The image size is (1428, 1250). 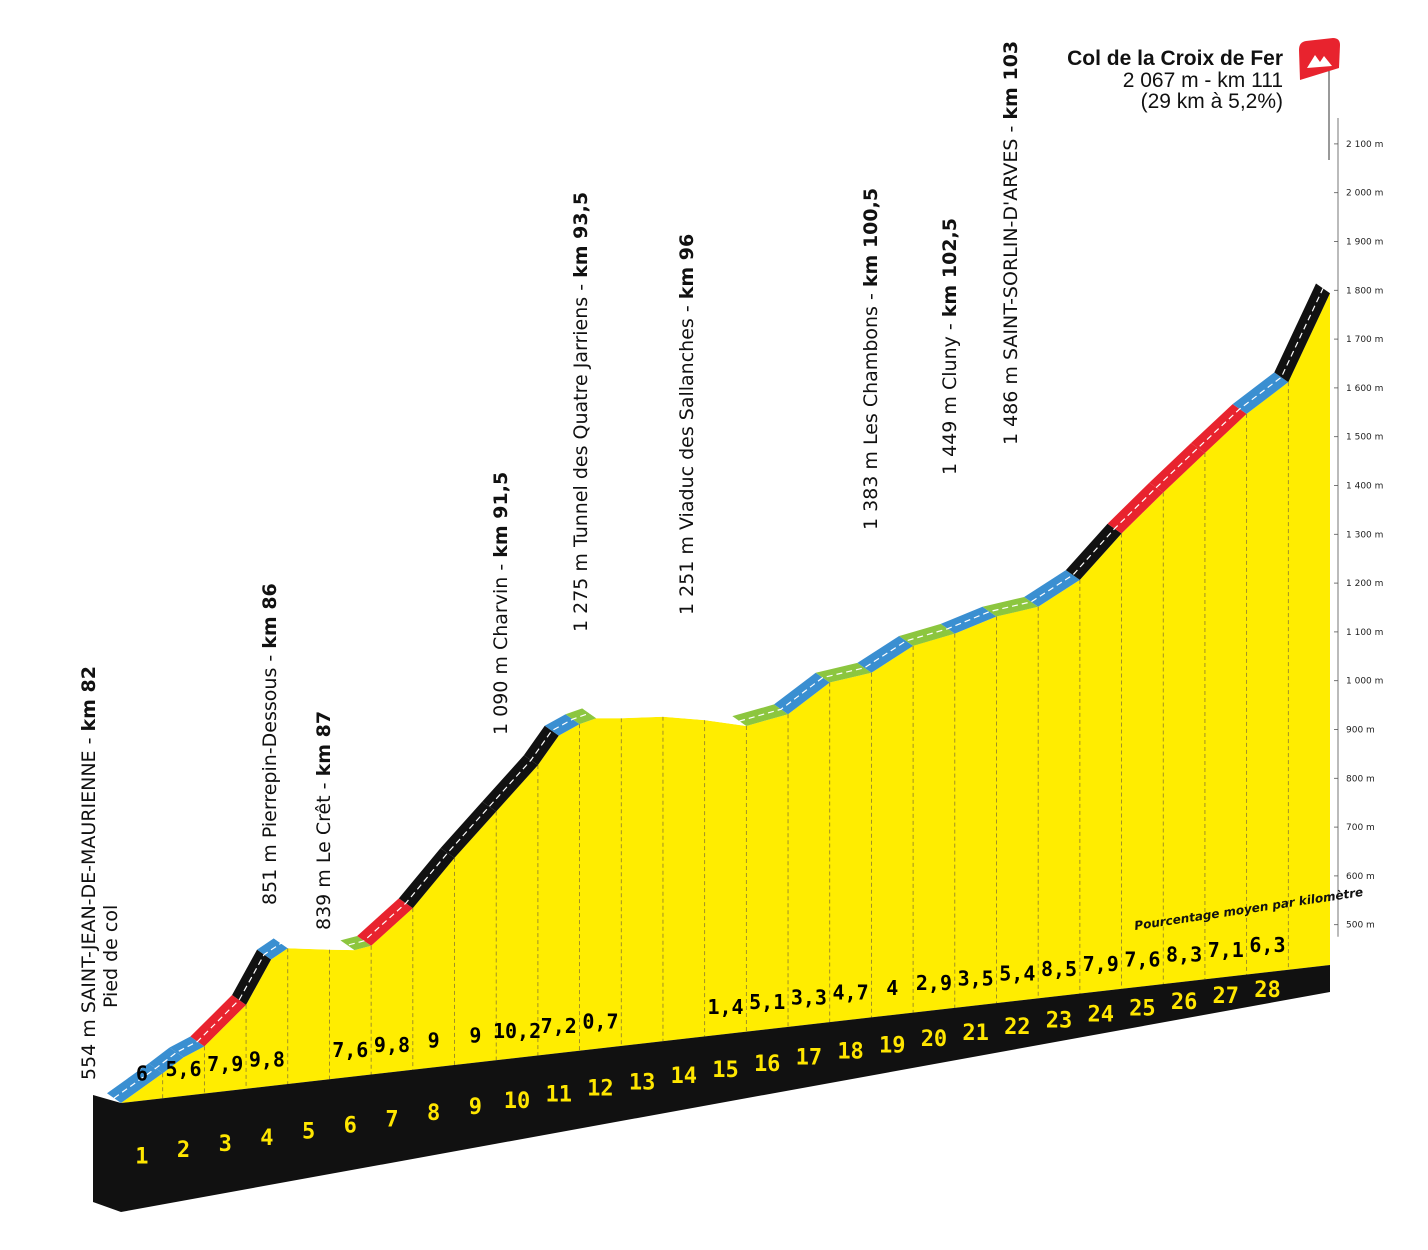 What do you see at coordinates (559, 1026) in the screenshot?
I see `gradient-label: 7,2` at bounding box center [559, 1026].